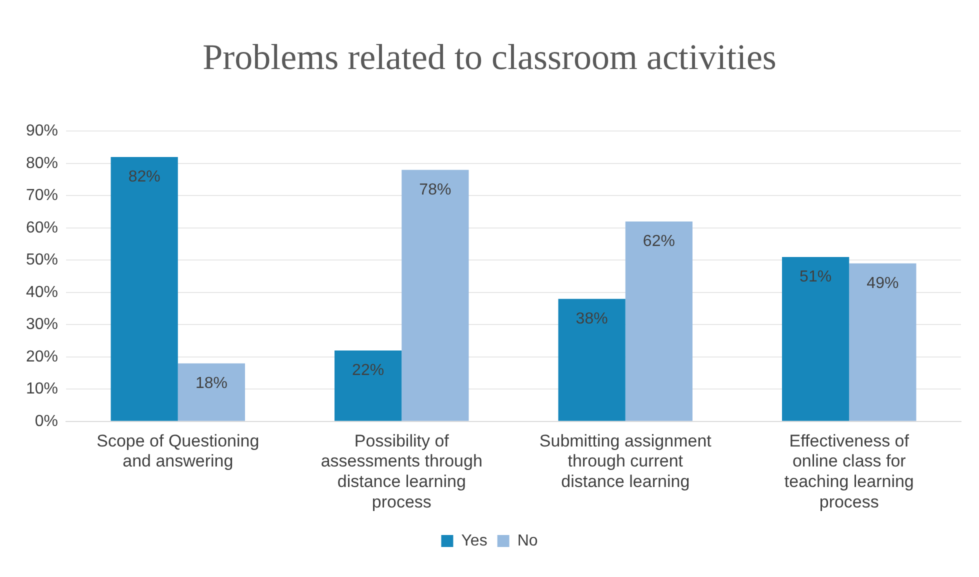  I want to click on data-label: 38%, so click(592, 319).